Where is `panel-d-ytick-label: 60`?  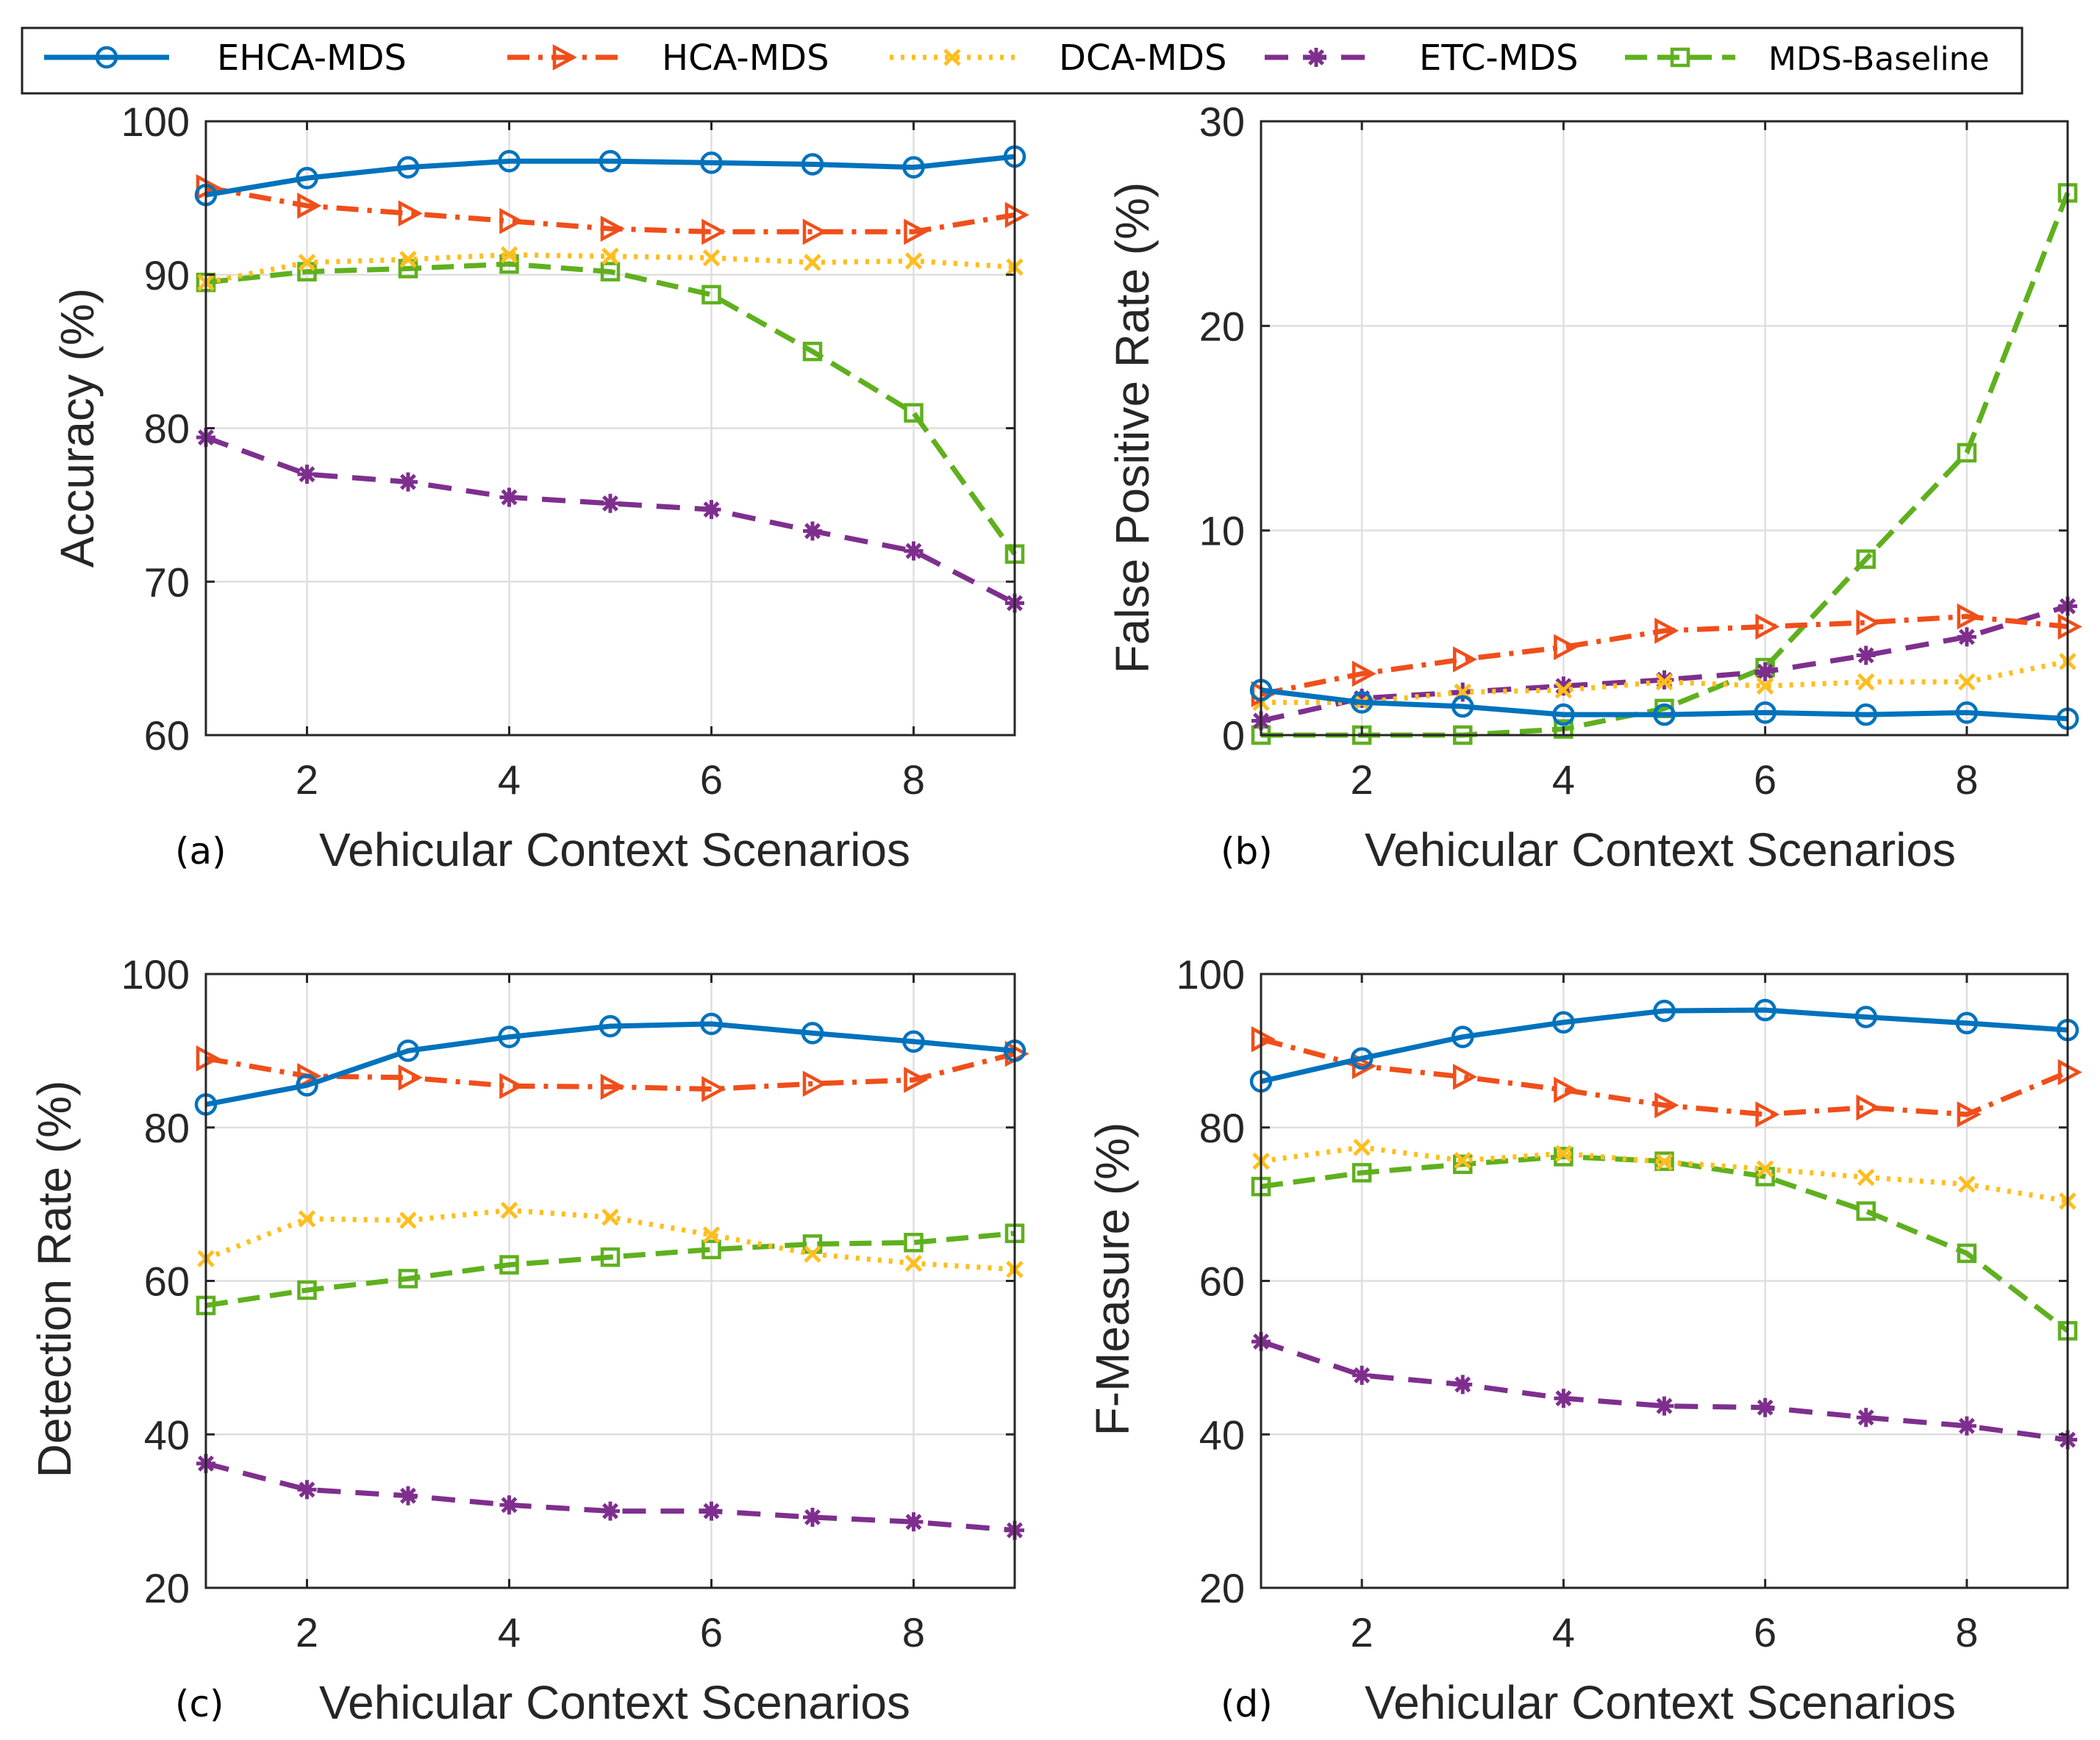
panel-d-ytick-label: 60 is located at coordinates (1222, 1282).